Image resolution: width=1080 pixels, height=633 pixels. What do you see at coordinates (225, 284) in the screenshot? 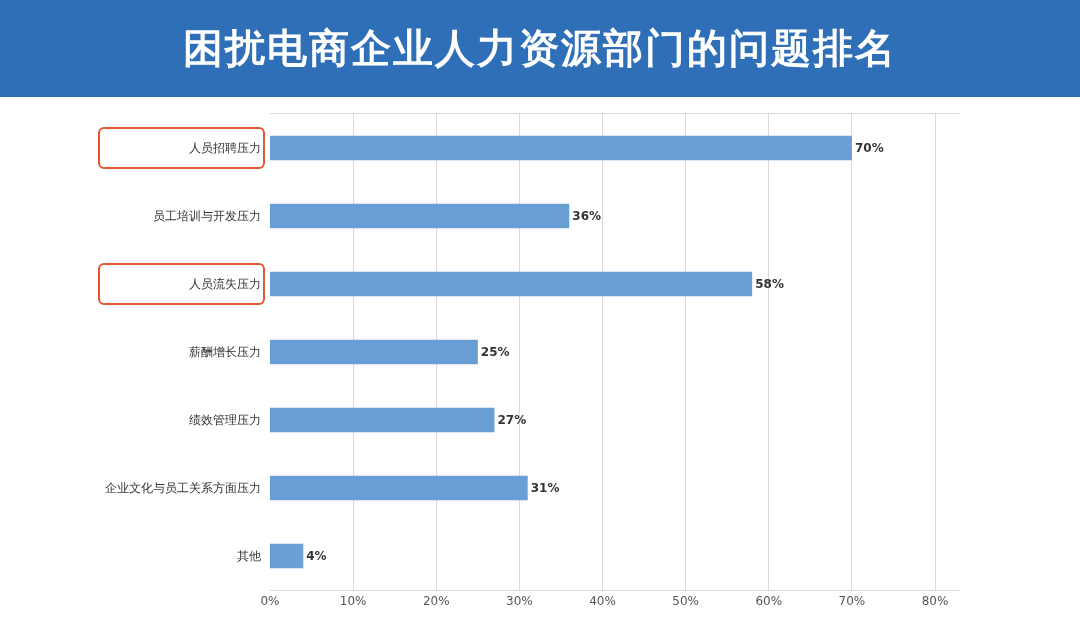
I see `y-tick-label: 人员流失压力` at bounding box center [225, 284].